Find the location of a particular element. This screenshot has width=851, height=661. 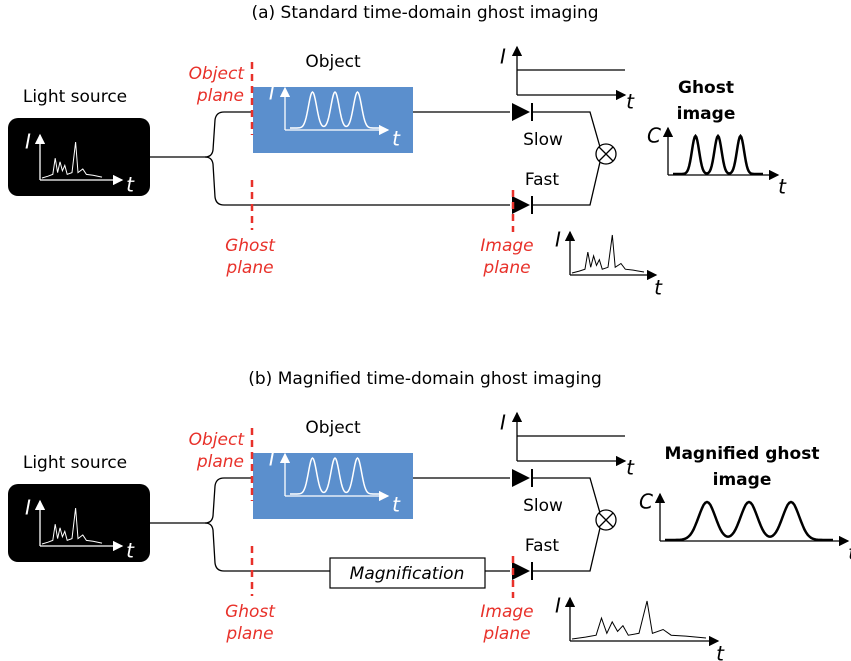

magnification-box is located at coordinates (407, 573).